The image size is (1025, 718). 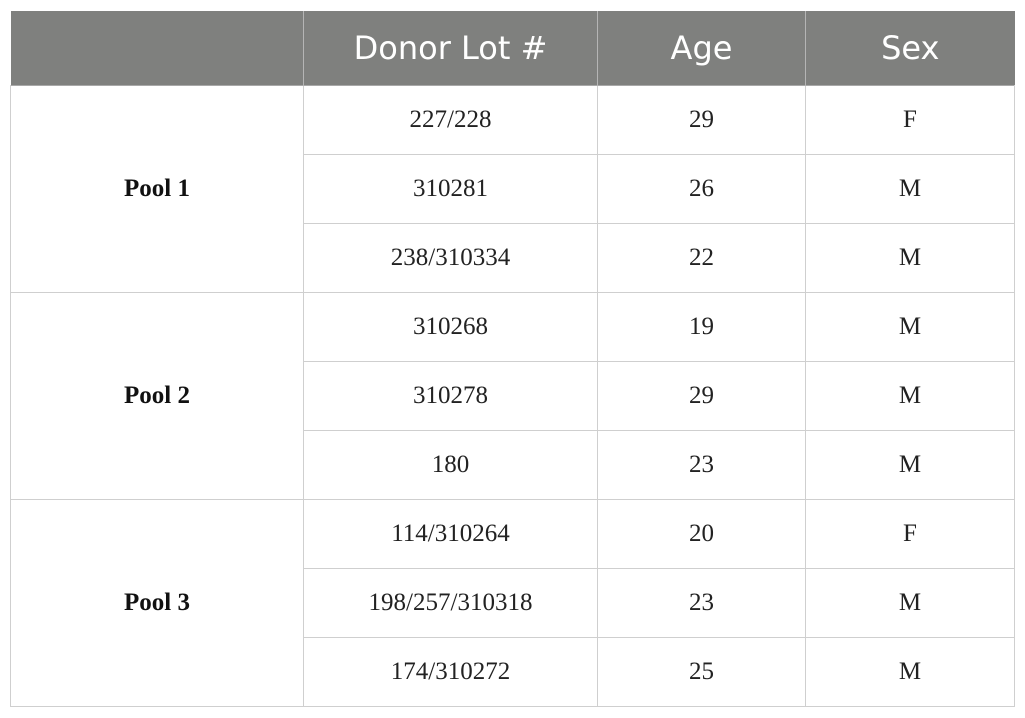 I want to click on table-row: 310278 29 M, so click(x=513, y=396).